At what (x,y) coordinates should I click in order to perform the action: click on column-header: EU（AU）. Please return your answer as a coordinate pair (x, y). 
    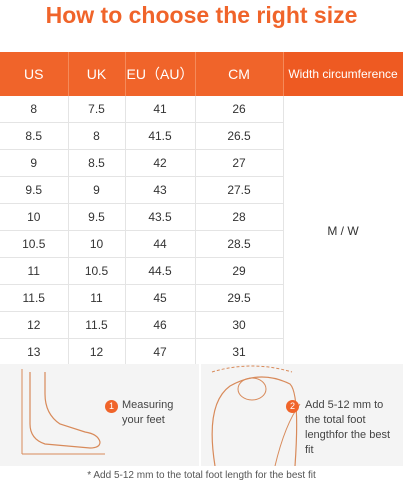
    Looking at the image, I should click on (160, 74).